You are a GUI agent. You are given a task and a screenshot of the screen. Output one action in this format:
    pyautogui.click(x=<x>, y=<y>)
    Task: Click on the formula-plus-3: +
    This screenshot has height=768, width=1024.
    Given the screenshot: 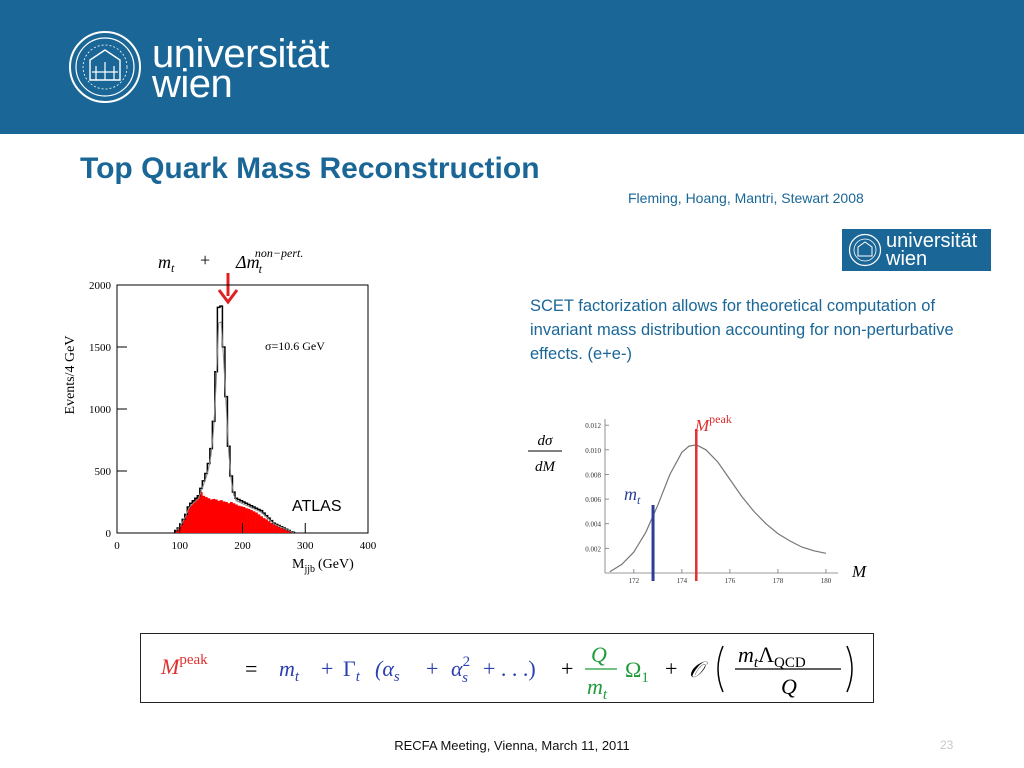 What is the action you would take?
    pyautogui.click(x=567, y=668)
    